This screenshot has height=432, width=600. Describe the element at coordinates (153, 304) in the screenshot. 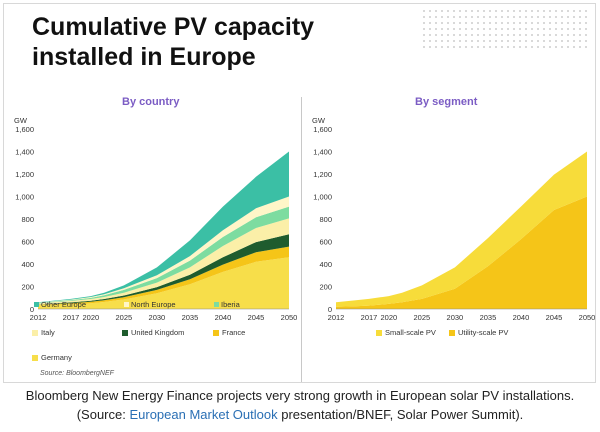

I see `legend-label: North Europe` at that location.